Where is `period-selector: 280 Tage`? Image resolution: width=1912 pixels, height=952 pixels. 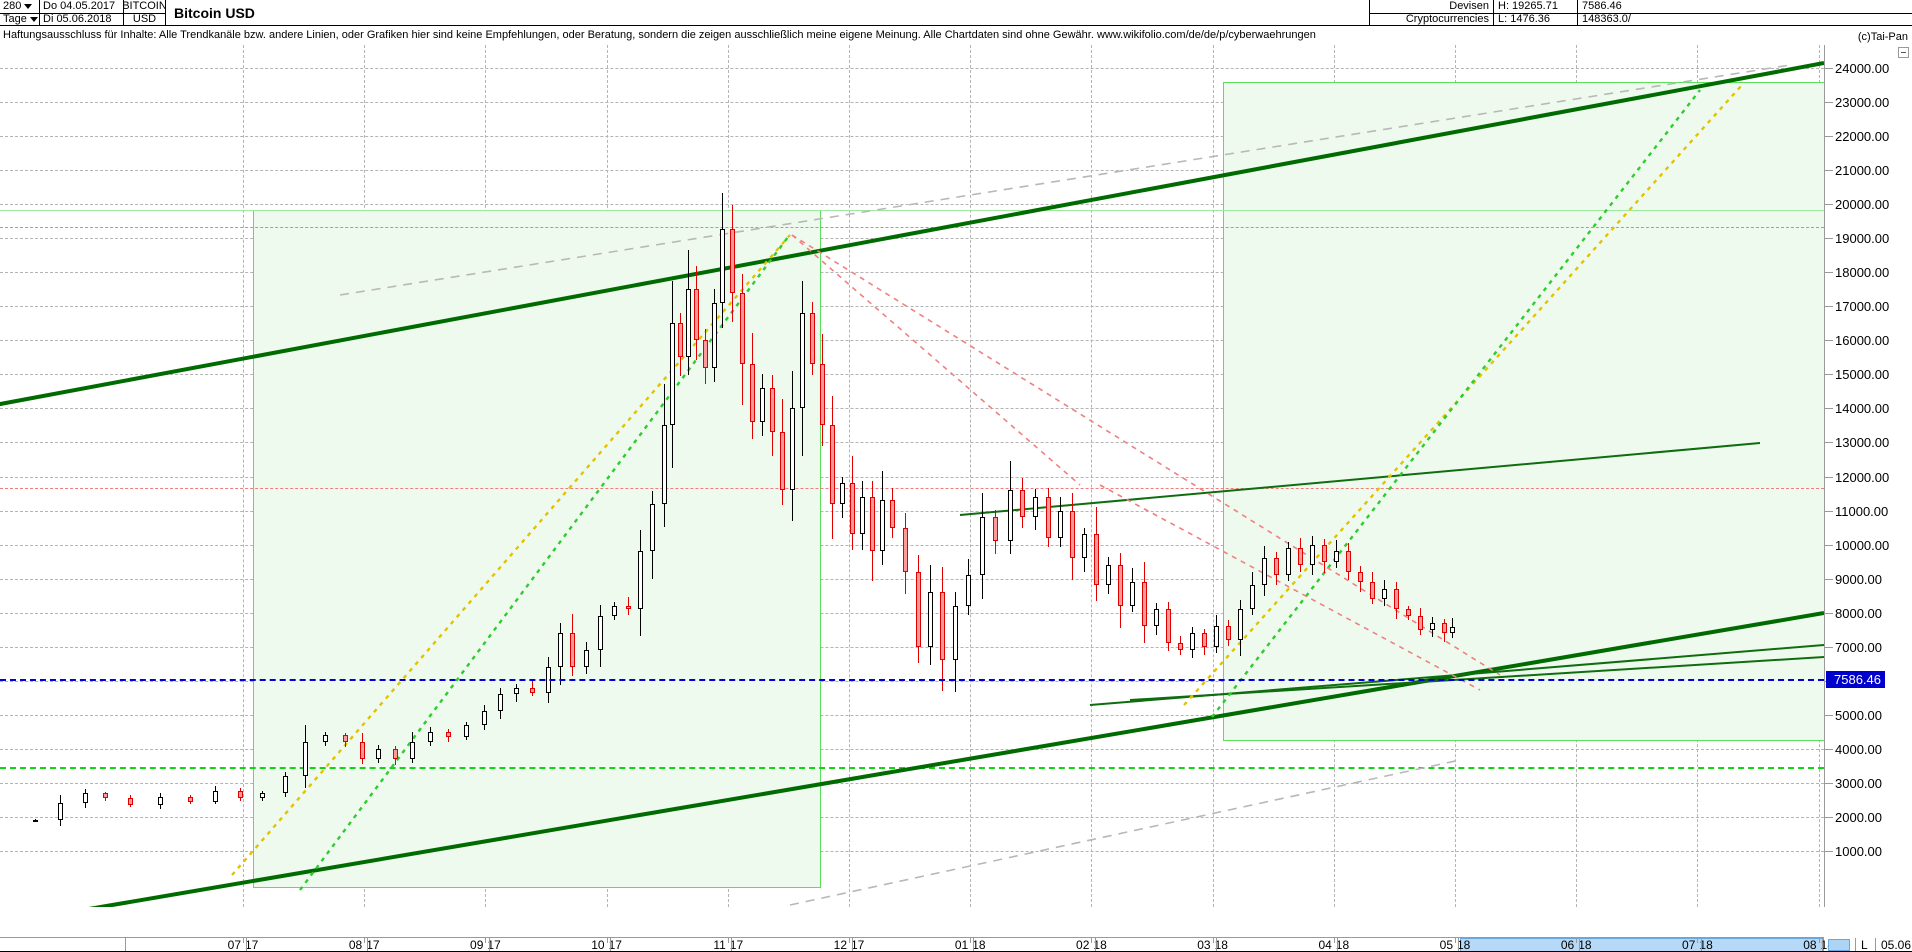
period-selector: 280 Tage is located at coordinates (20, 13).